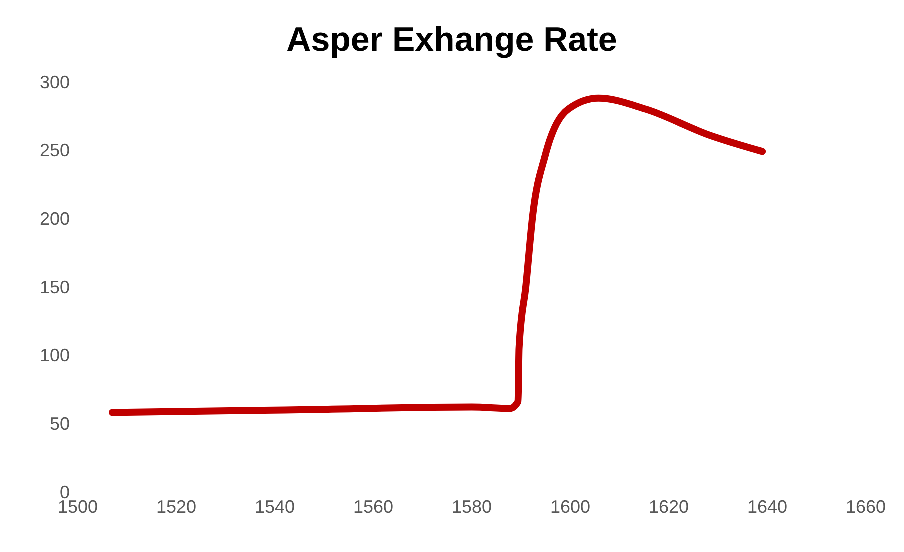 The image size is (904, 552). What do you see at coordinates (55, 82) in the screenshot?
I see `y-tick-label: 300` at bounding box center [55, 82].